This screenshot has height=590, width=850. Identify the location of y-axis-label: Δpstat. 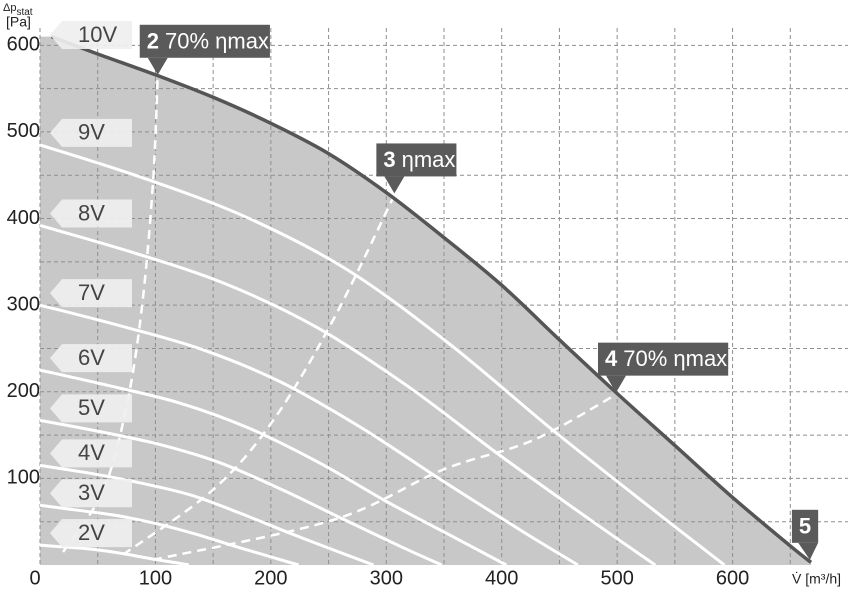
(18, 10).